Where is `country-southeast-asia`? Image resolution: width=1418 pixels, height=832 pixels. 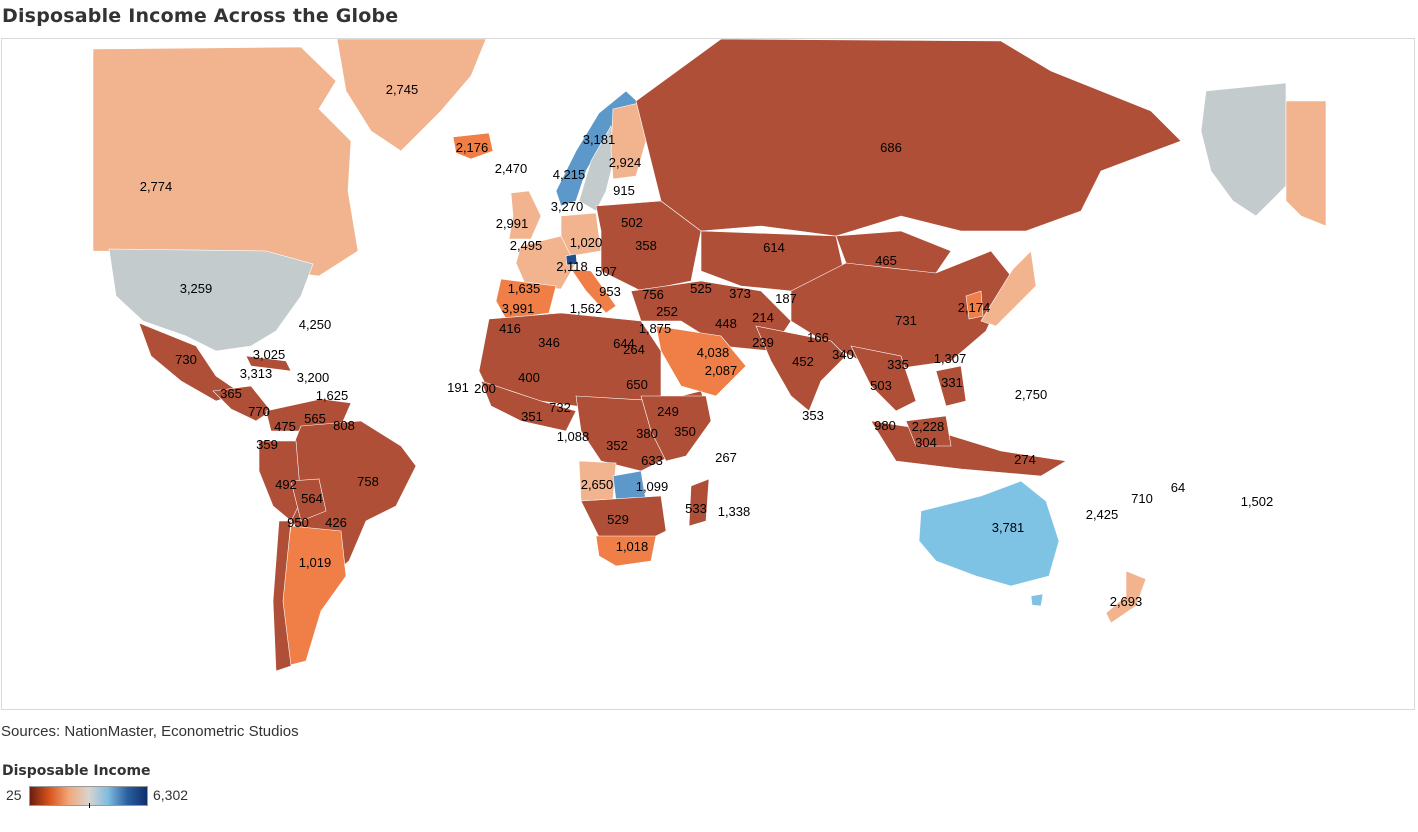 country-southeast-asia is located at coordinates (883, 378).